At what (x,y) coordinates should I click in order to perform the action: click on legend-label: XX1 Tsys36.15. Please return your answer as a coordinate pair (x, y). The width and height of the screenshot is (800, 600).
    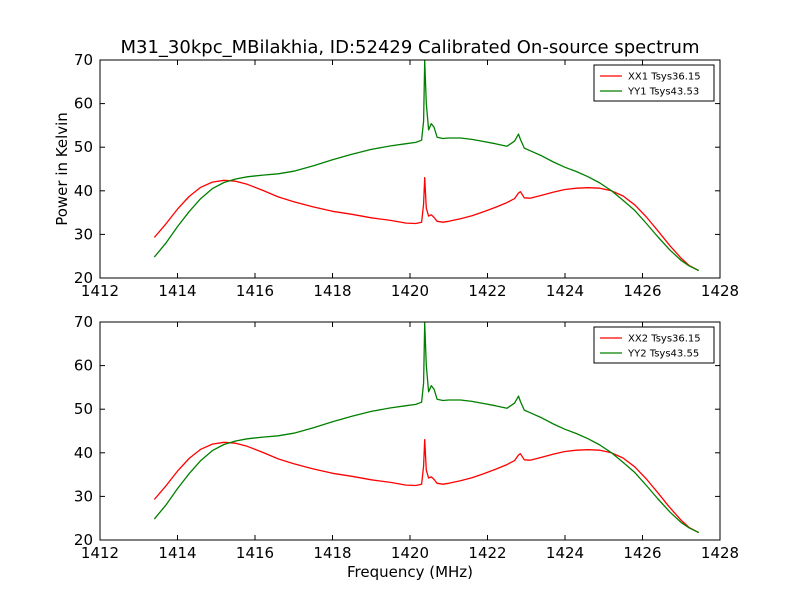
    Looking at the image, I should click on (664, 77).